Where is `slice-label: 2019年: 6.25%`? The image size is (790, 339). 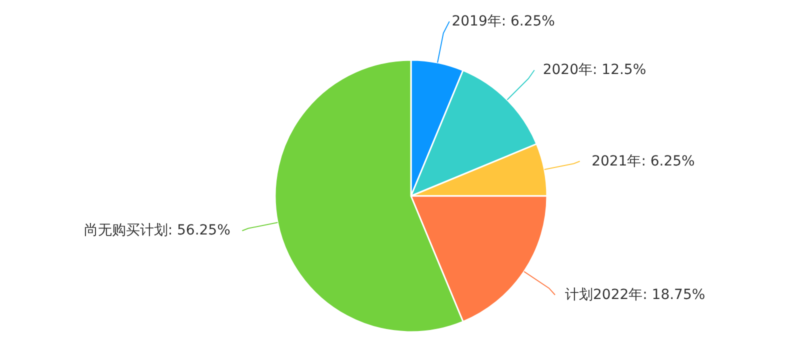
slice-label: 2019年: 6.25% is located at coordinates (504, 21).